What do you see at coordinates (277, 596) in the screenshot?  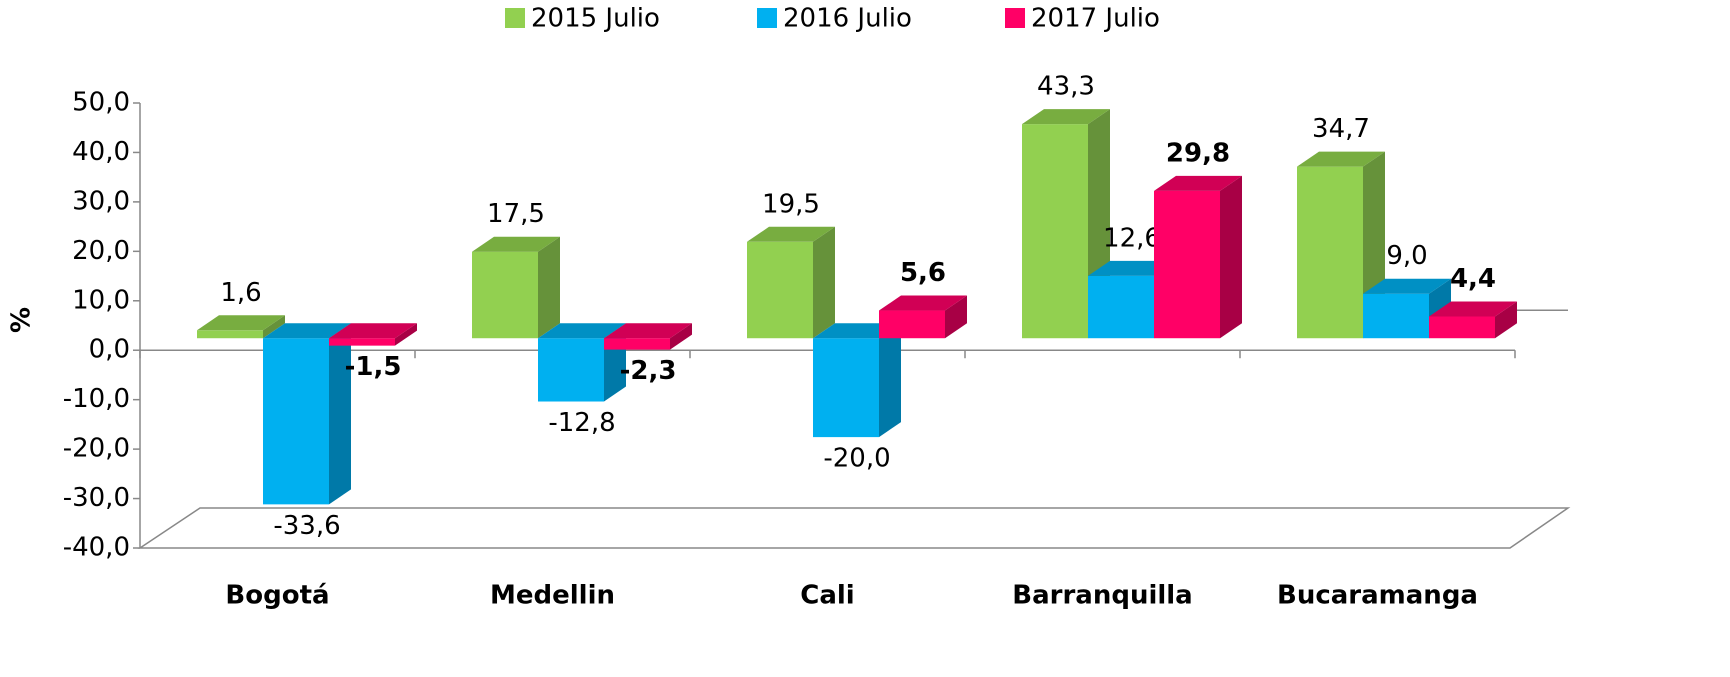 I see `x-tick-label: Bogotá` at bounding box center [277, 596].